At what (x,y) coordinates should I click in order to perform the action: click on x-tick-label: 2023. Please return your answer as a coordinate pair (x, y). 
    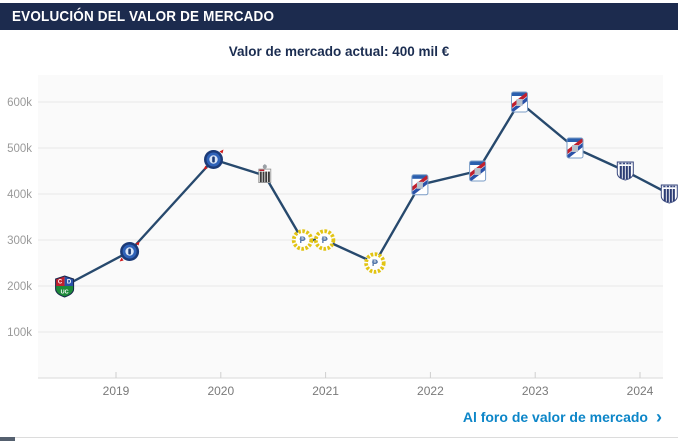
    Looking at the image, I should click on (535, 391).